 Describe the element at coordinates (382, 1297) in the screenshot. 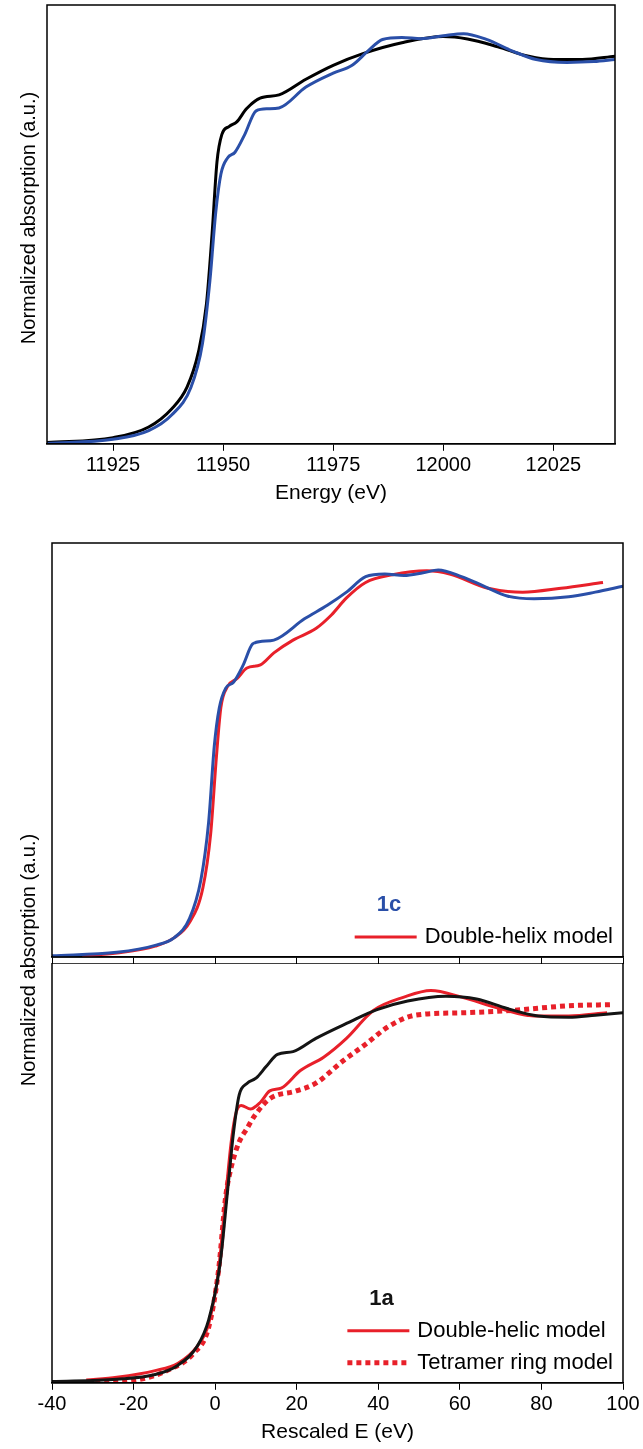

I see `text: 1a` at that location.